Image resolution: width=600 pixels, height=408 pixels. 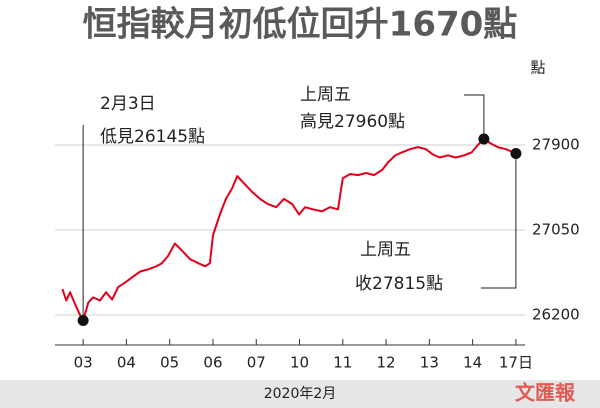 What do you see at coordinates (472, 363) in the screenshot?
I see `x-tick-label: 14` at bounding box center [472, 363].